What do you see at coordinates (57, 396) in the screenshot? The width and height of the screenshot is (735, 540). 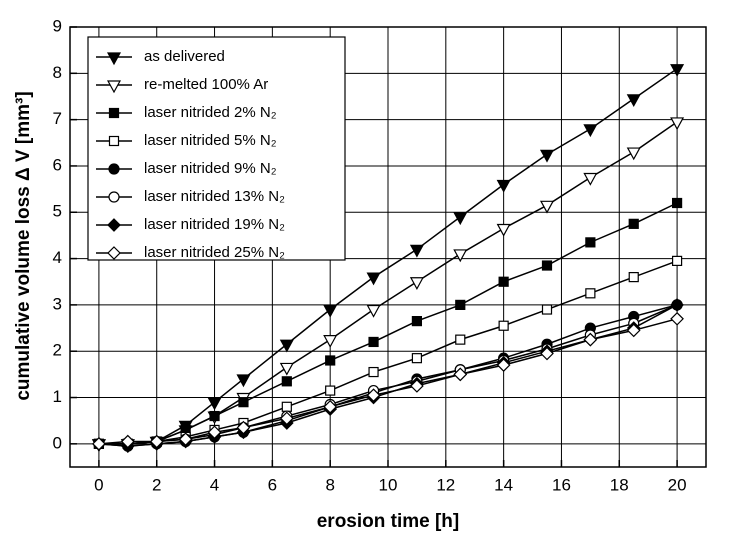 I see `y-tick-label: 1` at bounding box center [57, 396].